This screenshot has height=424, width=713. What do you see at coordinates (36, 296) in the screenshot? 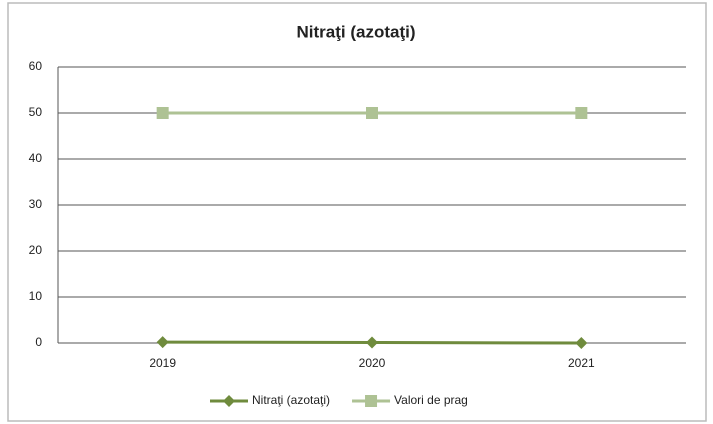
I see `y-tick-label: 10` at bounding box center [36, 296].